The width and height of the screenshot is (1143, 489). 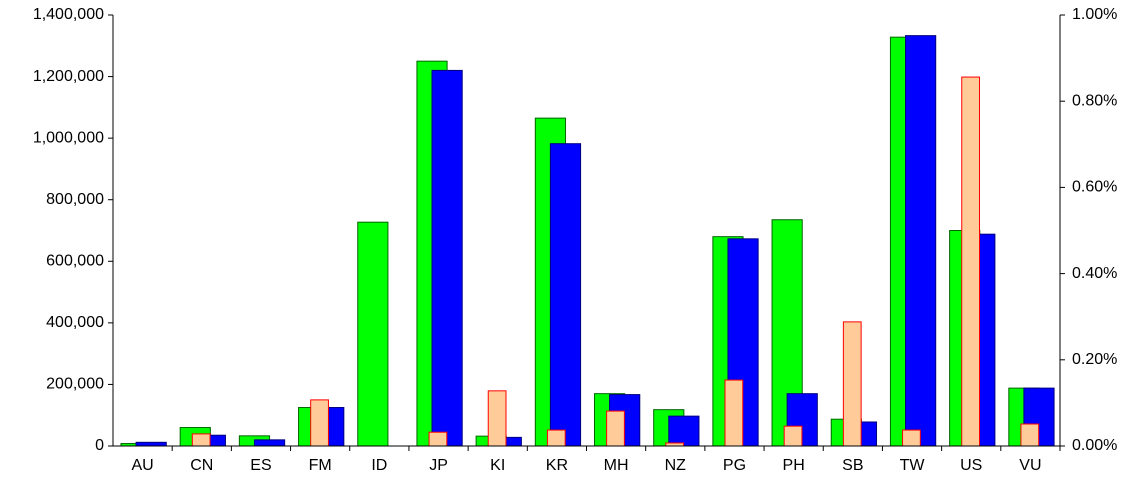 I want to click on x-tick-label: NZ, so click(x=676, y=465).